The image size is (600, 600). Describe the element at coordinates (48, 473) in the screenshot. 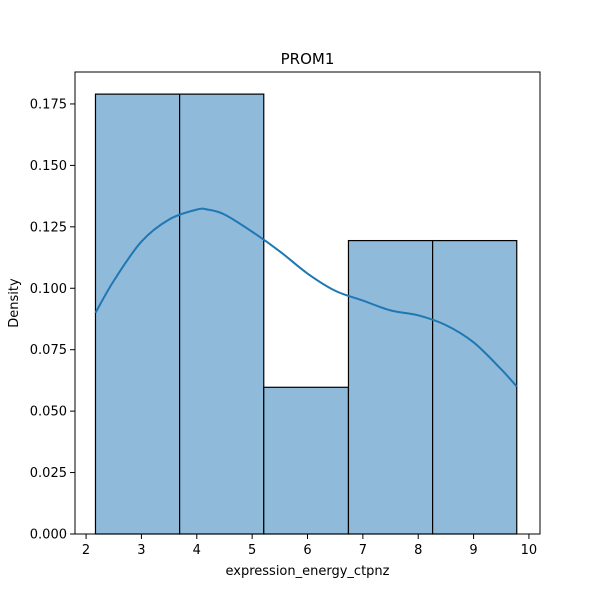

I see `y-tick-label: 0.025` at that location.